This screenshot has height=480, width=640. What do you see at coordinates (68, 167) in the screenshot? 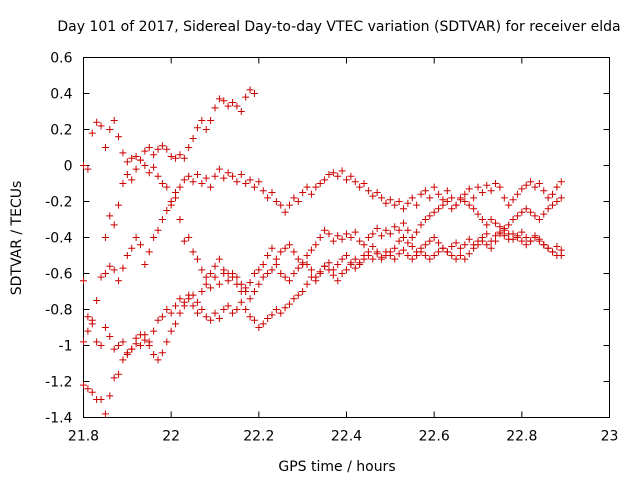
I see `y-tick-label: 0` at bounding box center [68, 167].